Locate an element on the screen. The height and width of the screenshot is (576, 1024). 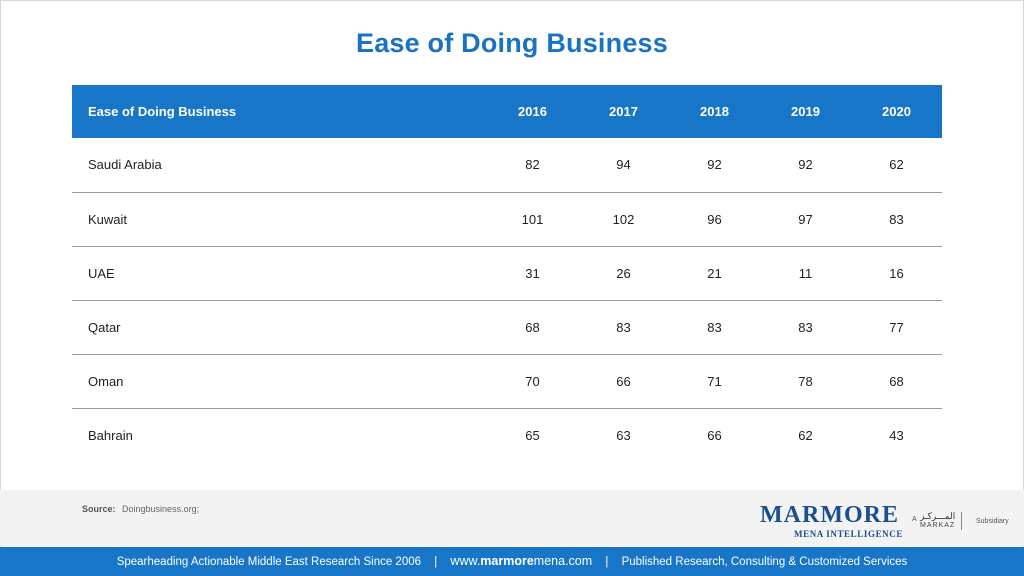
value-cell: 16 is located at coordinates (896, 273).